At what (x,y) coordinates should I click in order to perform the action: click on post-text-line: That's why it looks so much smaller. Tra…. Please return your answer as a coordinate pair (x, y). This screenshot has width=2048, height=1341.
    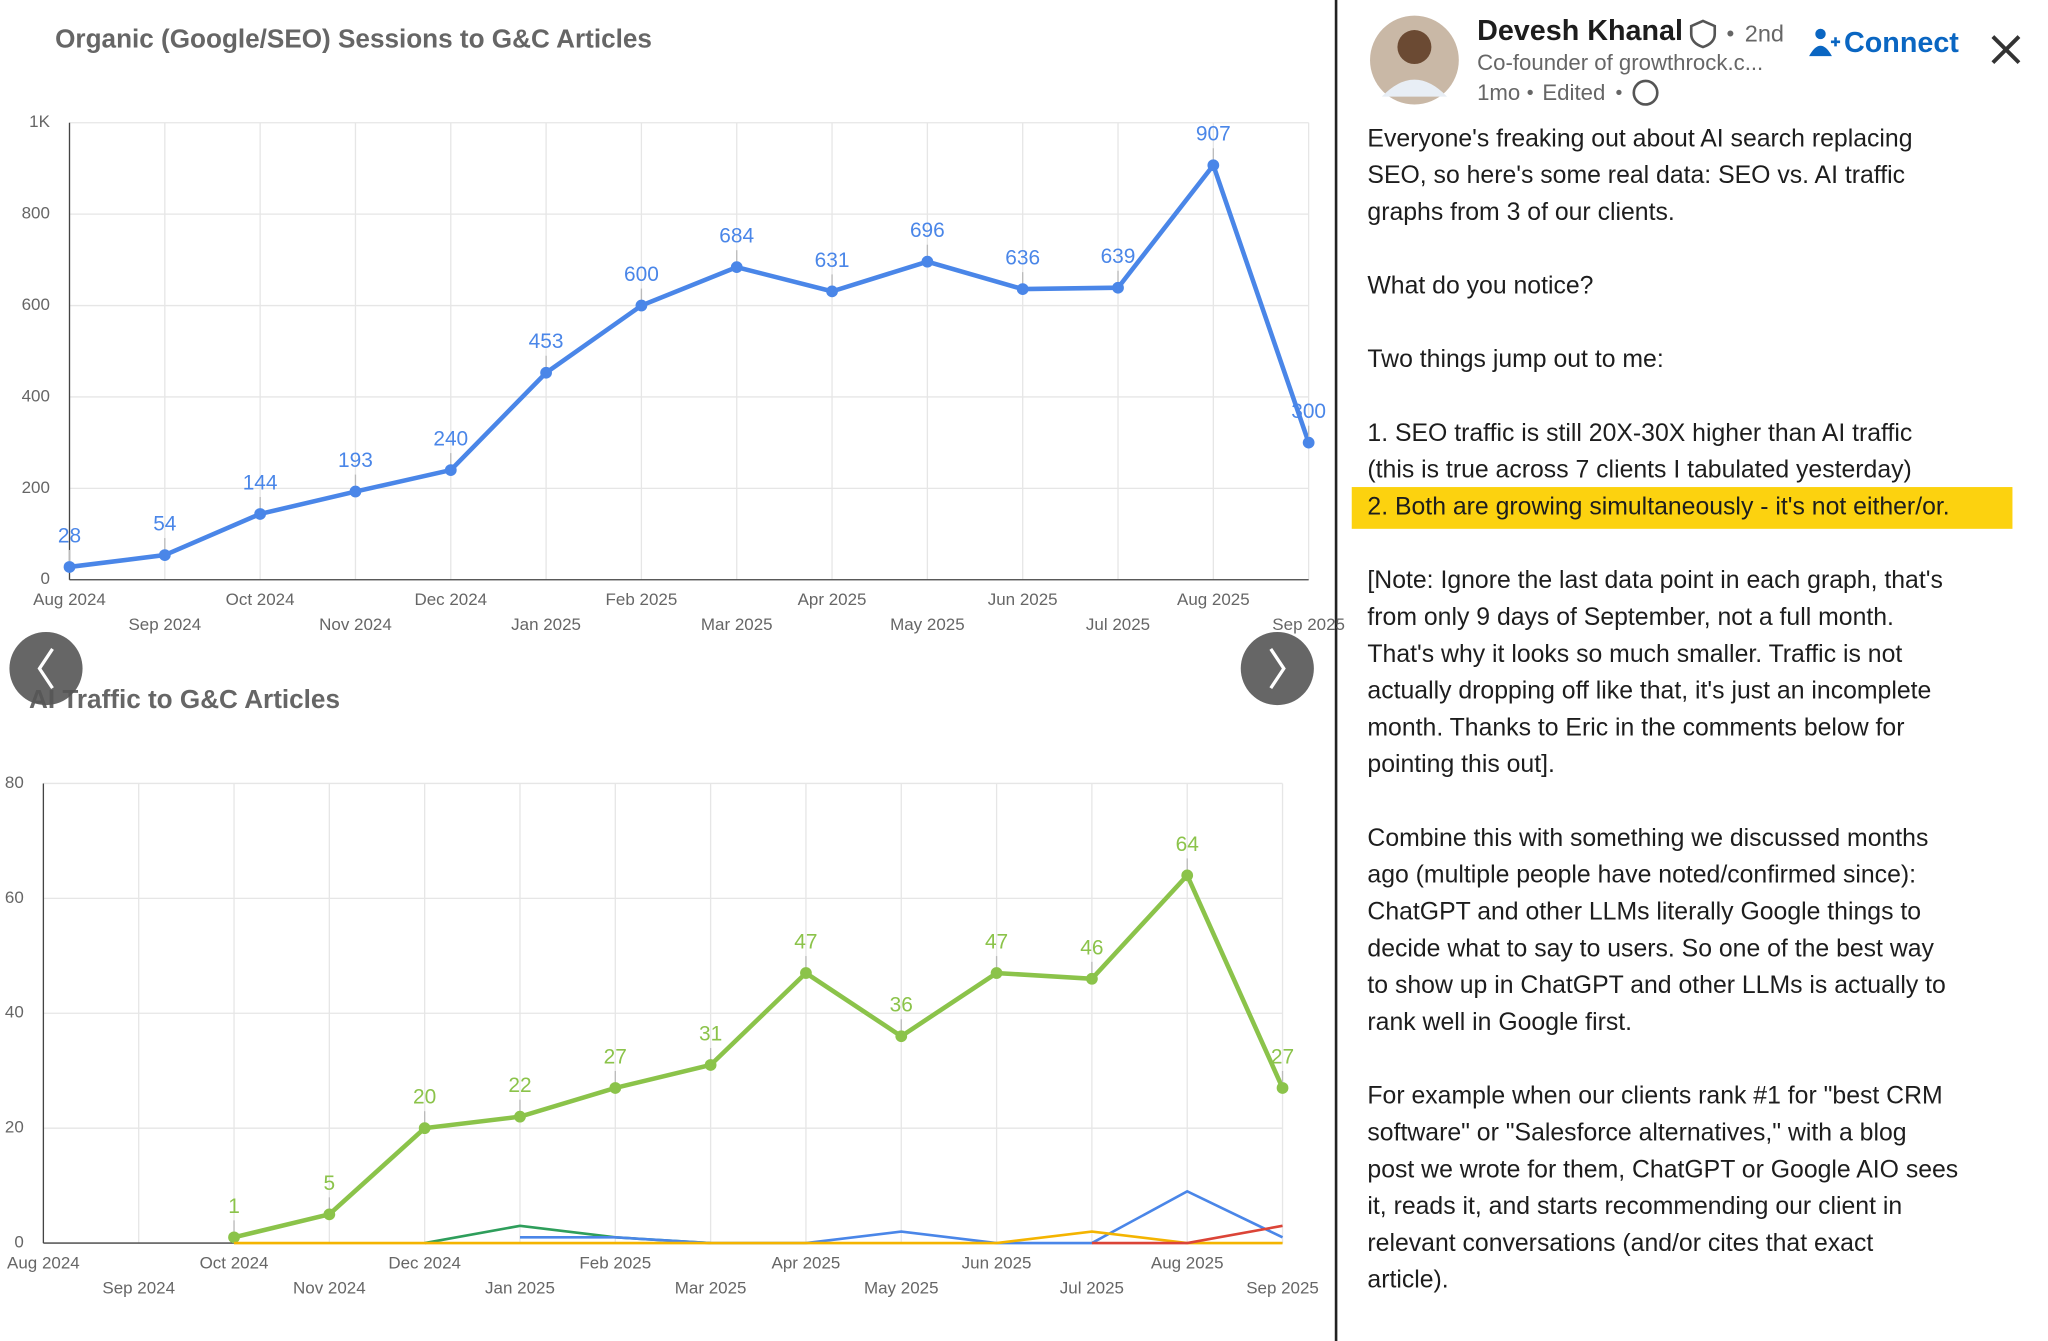
    Looking at the image, I should click on (1634, 654).